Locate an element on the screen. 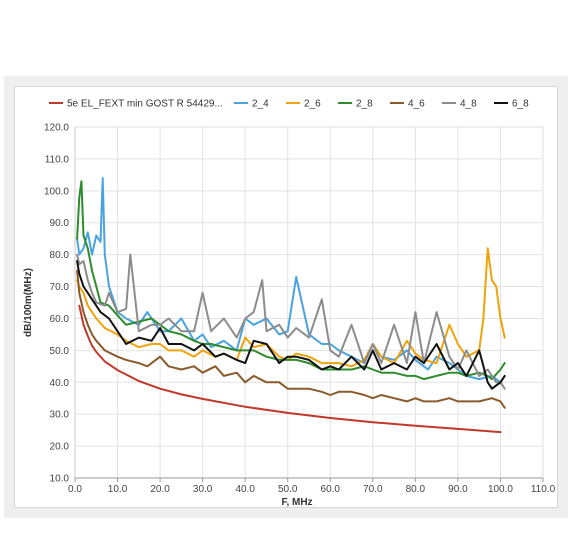  x-tick-label: 90.0 is located at coordinates (458, 489).